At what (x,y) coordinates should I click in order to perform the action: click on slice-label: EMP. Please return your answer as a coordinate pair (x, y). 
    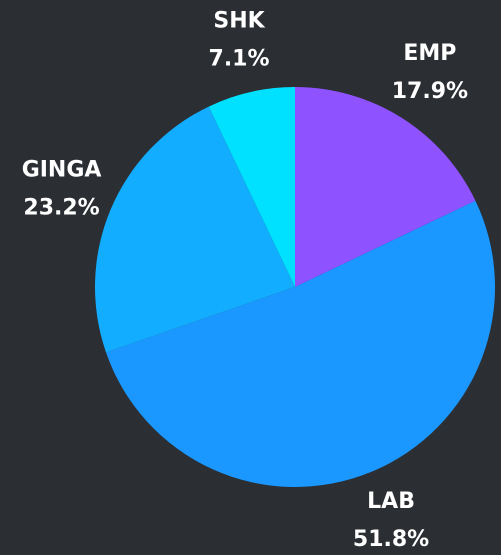
    Looking at the image, I should click on (429, 53).